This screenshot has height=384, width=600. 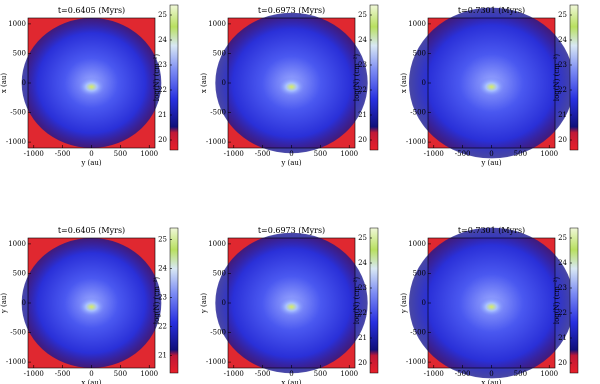 I want to click on panel-title: t=0.7301 (Myrs), so click(x=491, y=230).